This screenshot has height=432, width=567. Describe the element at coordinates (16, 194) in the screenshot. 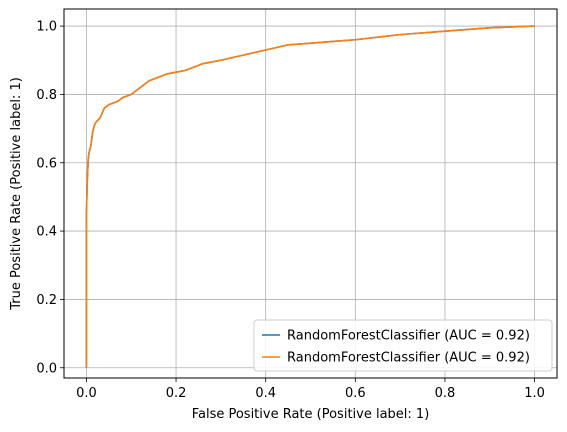

I see `y-axis-label: True Positive Rate (Positive label: 1)` at that location.